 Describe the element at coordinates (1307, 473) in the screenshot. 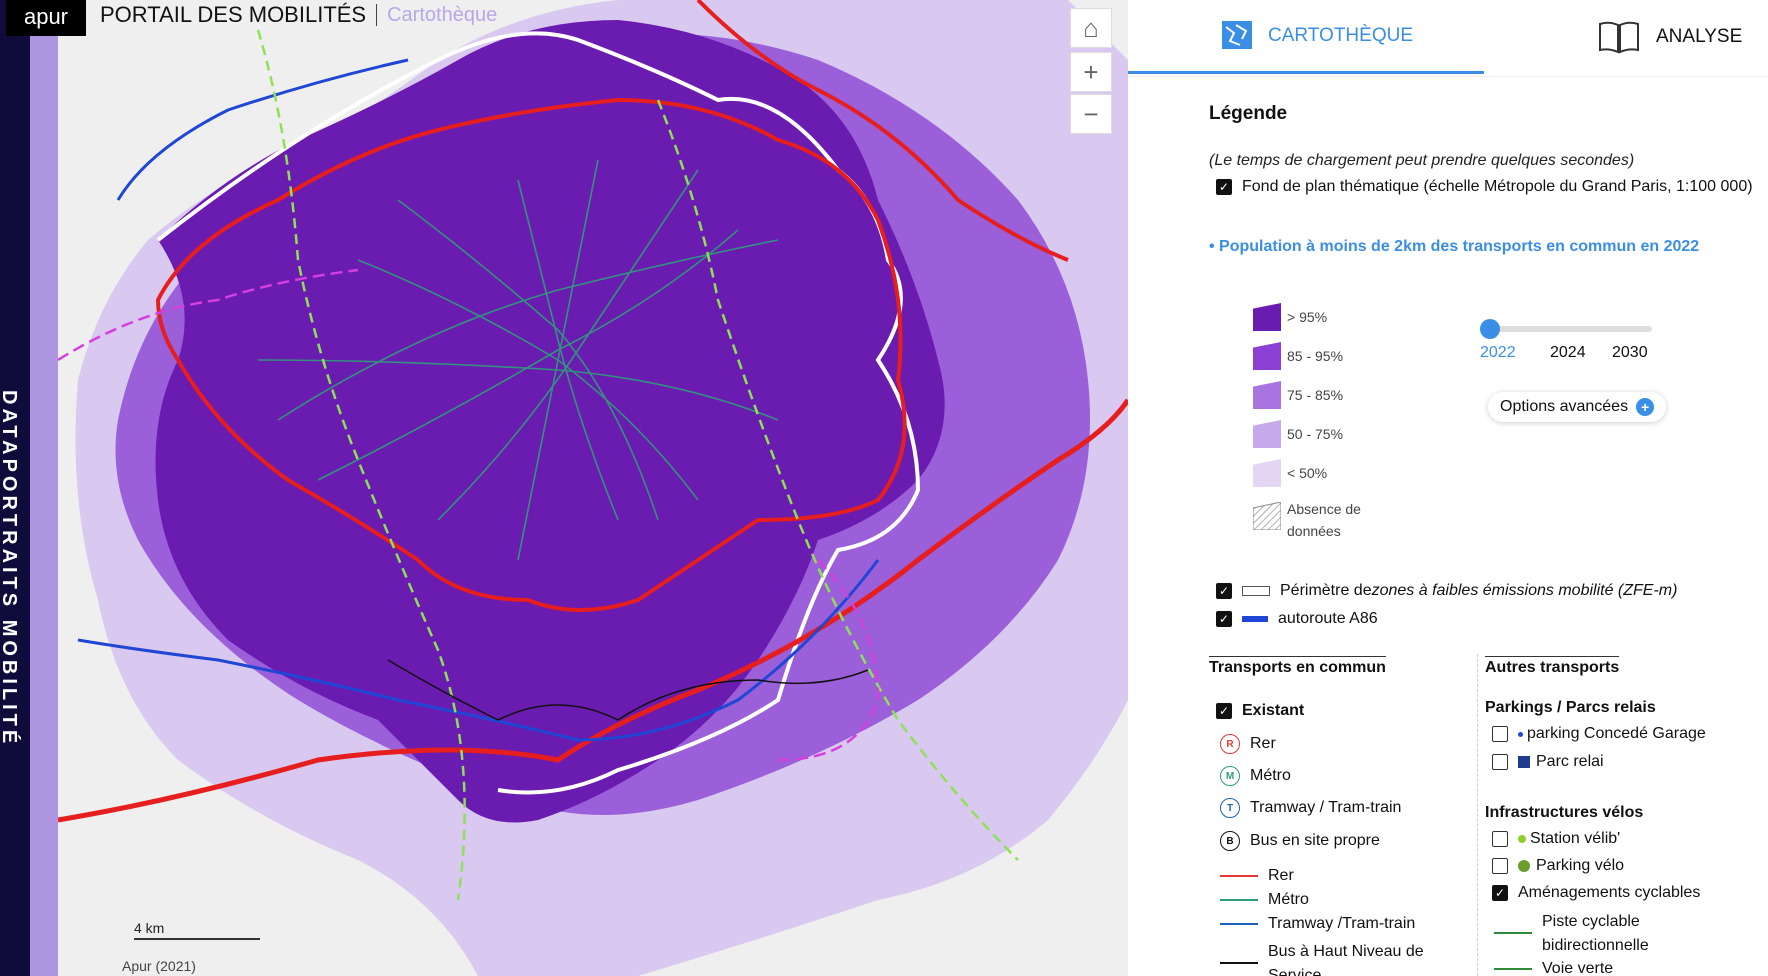

I see `class-label: < 50%` at that location.